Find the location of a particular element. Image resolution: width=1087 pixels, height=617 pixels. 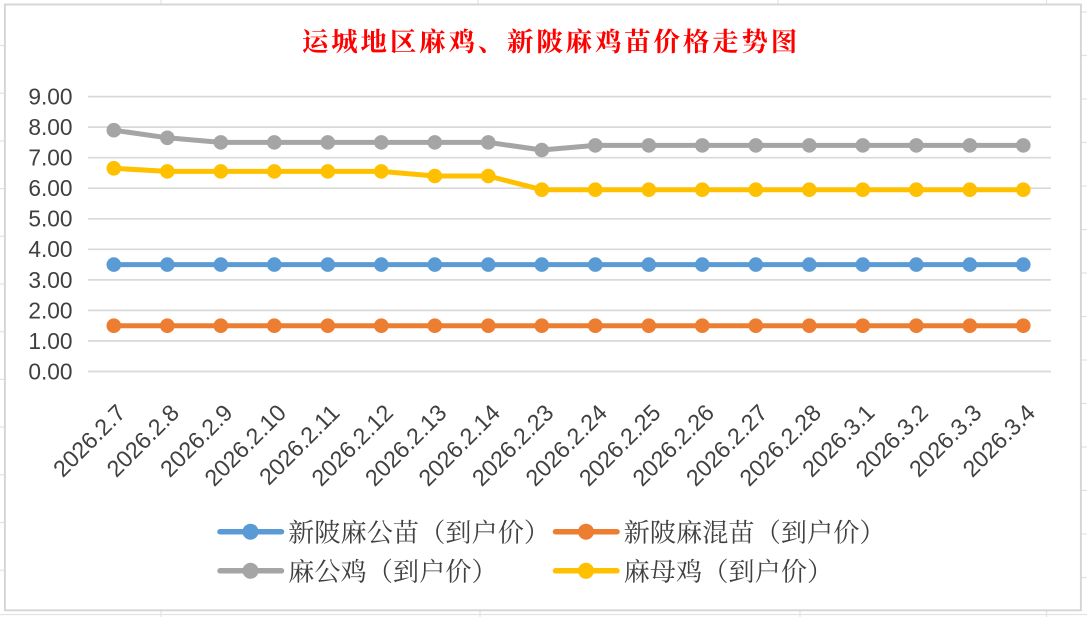

svg-text: 3.00 is located at coordinates (50, 280).